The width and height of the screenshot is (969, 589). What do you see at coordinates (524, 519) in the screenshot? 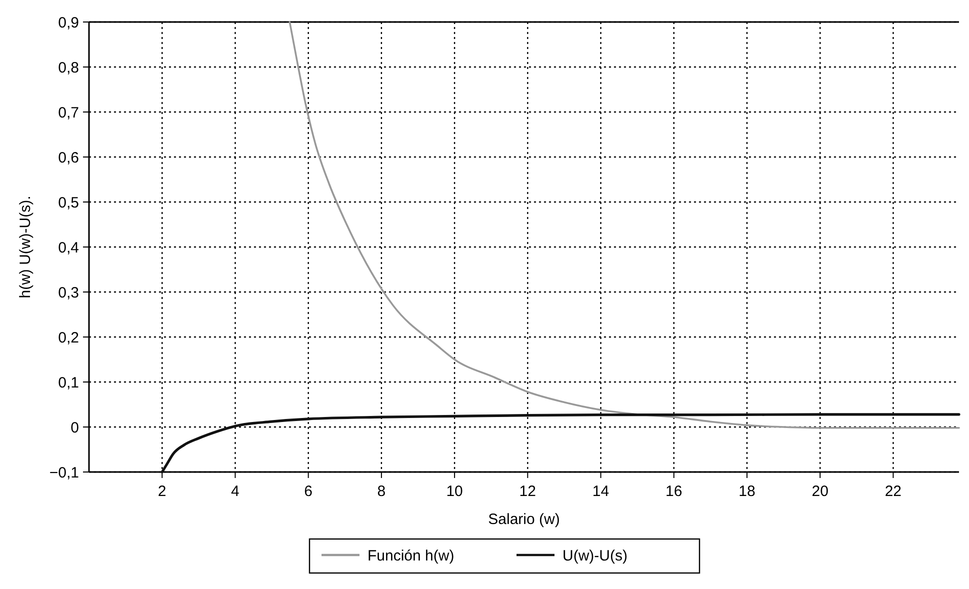
I see `x-axis-title: Salario (w)` at bounding box center [524, 519].